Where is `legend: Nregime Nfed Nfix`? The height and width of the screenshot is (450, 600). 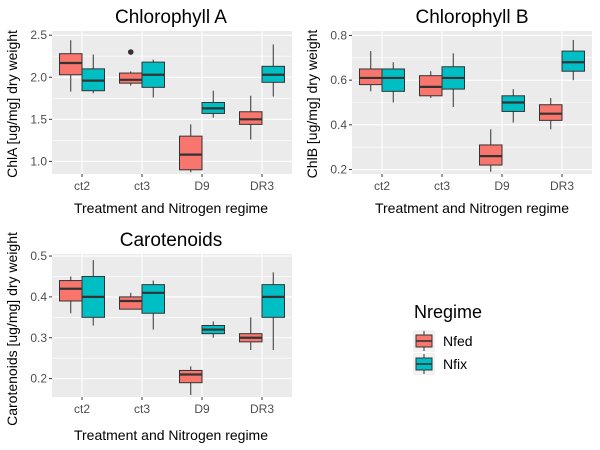 legend: Nregime Nfed Nfix is located at coordinates (447, 338).